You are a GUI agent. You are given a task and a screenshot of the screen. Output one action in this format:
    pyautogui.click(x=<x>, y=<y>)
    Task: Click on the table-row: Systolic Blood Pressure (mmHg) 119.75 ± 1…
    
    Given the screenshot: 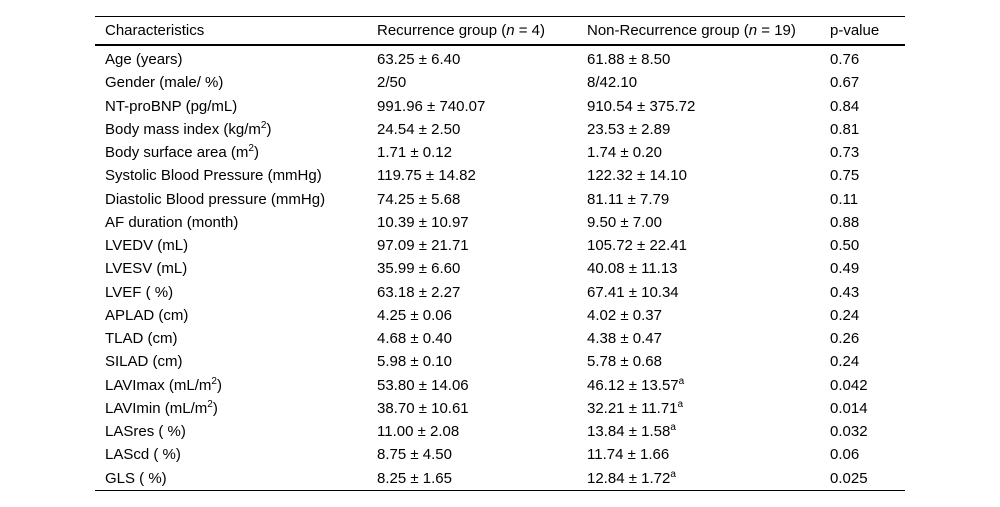 What is the action you would take?
    pyautogui.click(x=500, y=175)
    